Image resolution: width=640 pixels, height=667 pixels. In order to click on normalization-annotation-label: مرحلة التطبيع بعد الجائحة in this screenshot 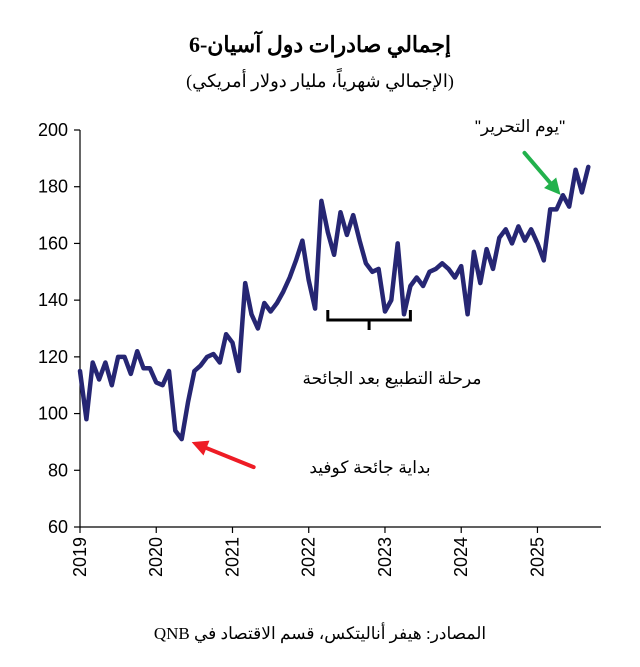, I will do `click(392, 379)`.